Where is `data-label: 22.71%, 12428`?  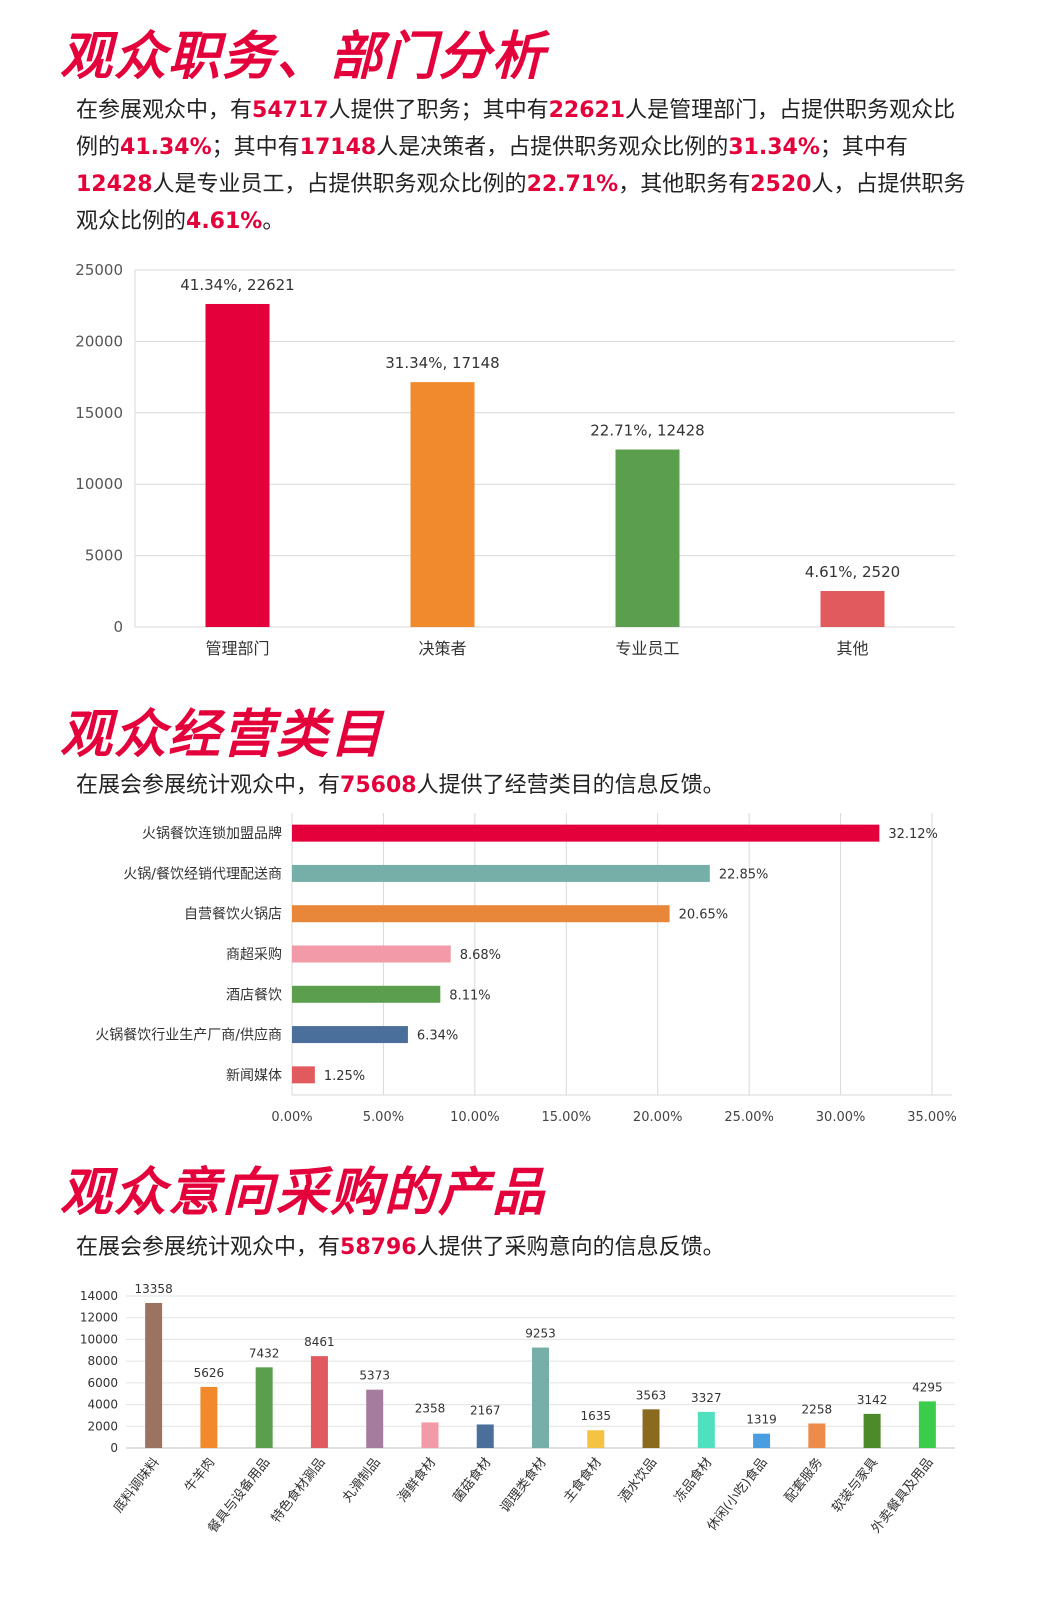
data-label: 22.71%, 12428 is located at coordinates (647, 431).